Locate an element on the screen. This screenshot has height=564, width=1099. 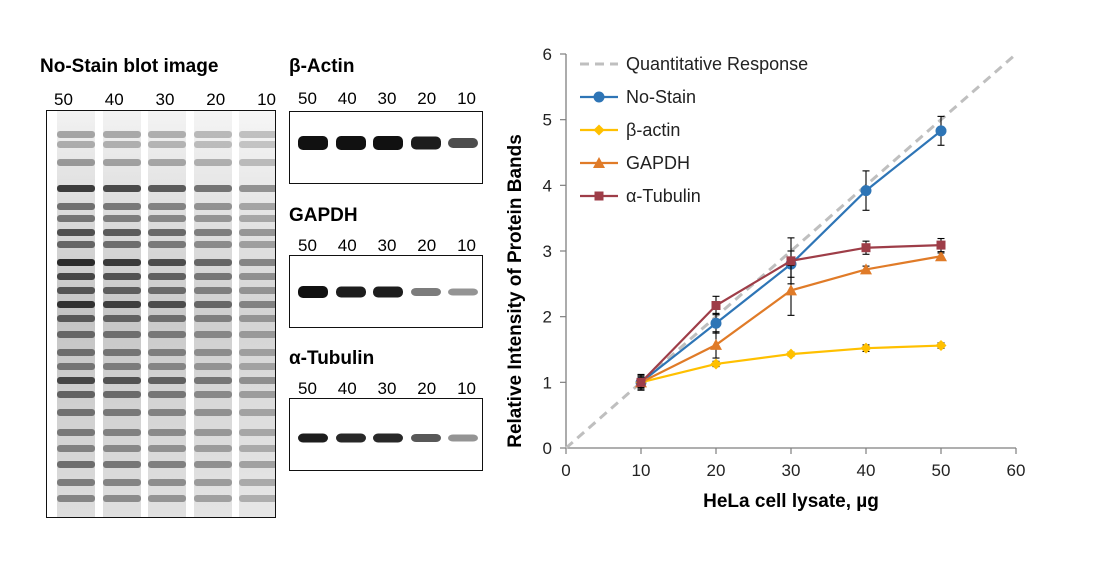
actin-lane-labels: 50 40 30 20 10 is located at coordinates (387, 99).